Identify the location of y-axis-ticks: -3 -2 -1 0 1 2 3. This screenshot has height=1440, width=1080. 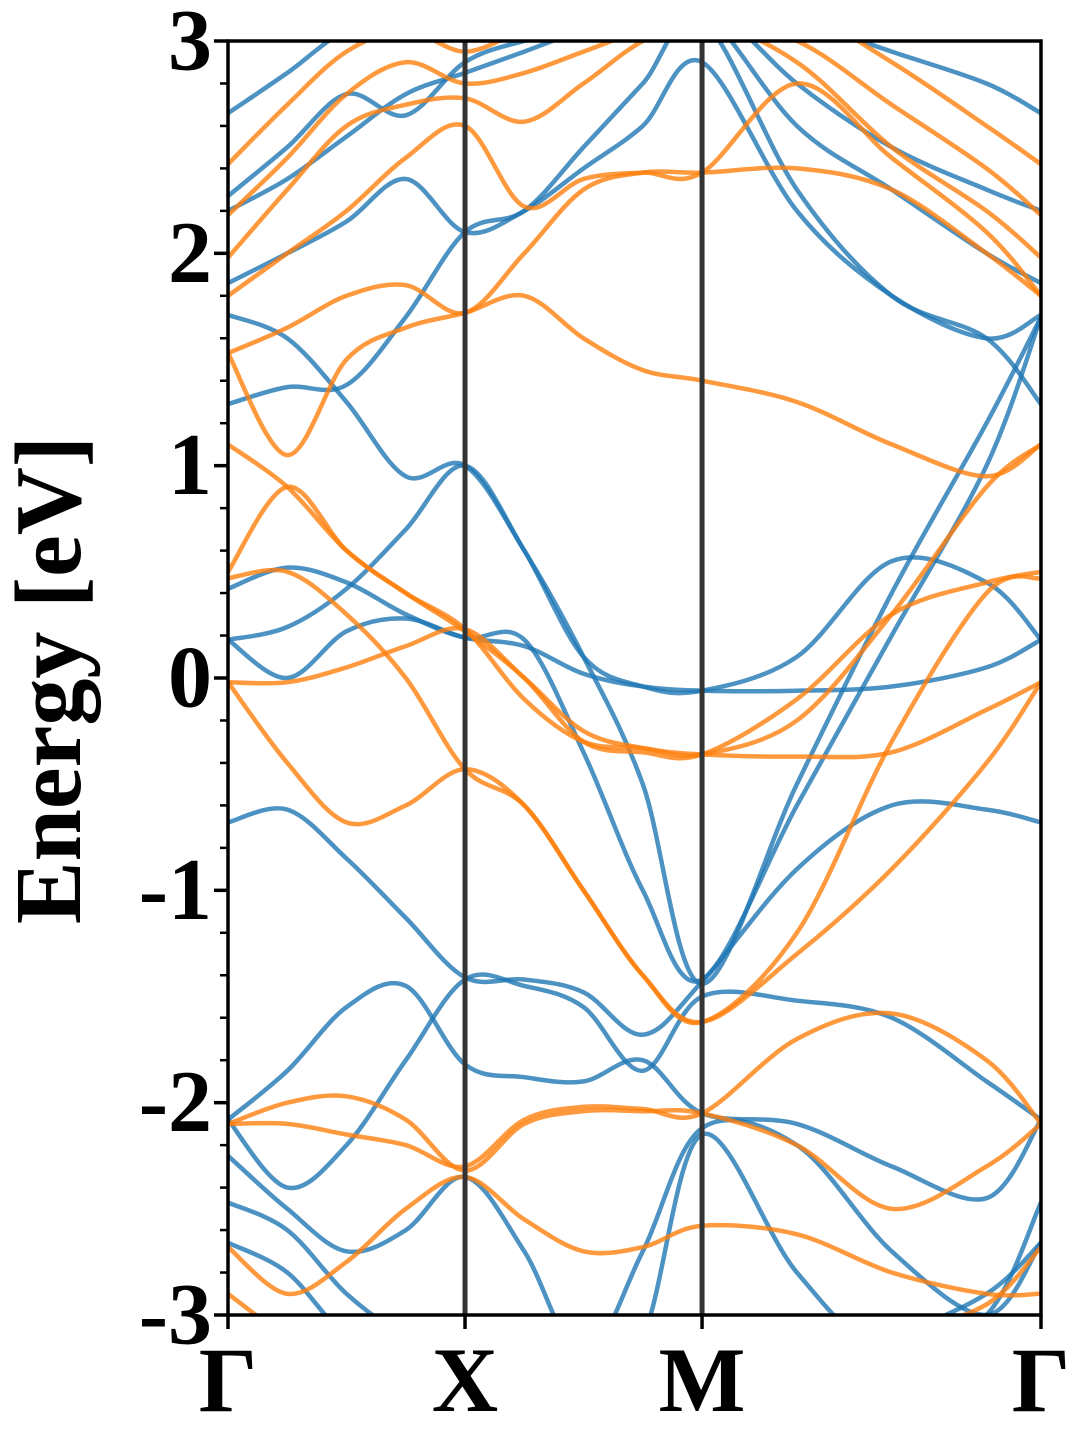
(183, 682).